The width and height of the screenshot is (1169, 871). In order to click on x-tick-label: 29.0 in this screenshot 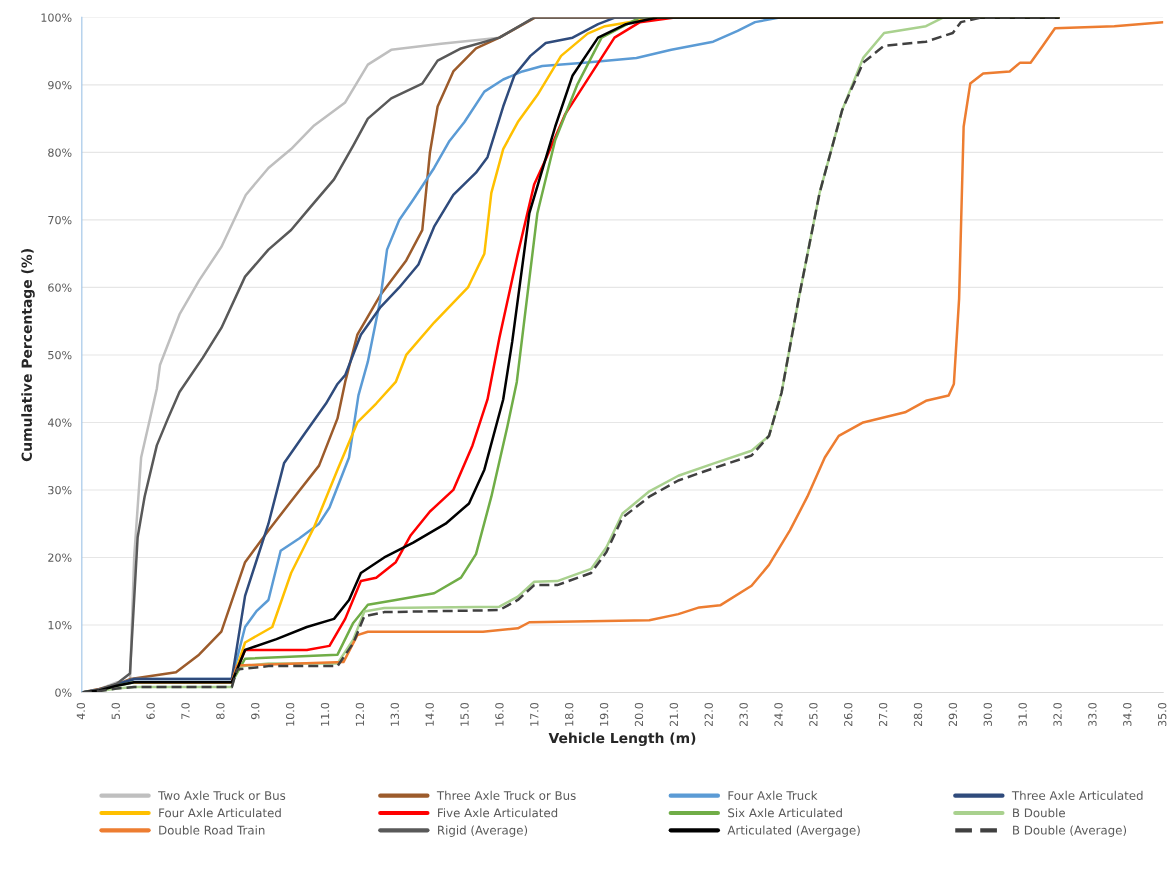, I will do `click(953, 714)`.